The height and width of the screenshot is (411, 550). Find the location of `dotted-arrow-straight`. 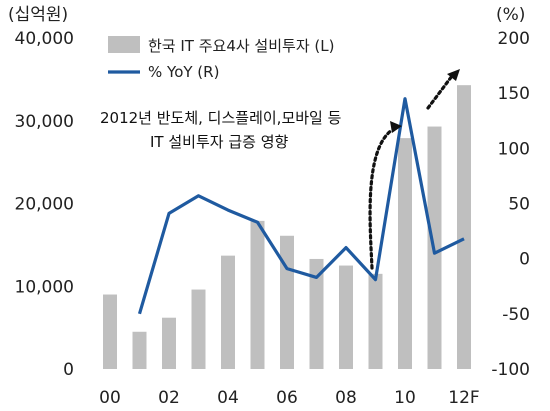

dotted-arrow-straight is located at coordinates (440, 92).